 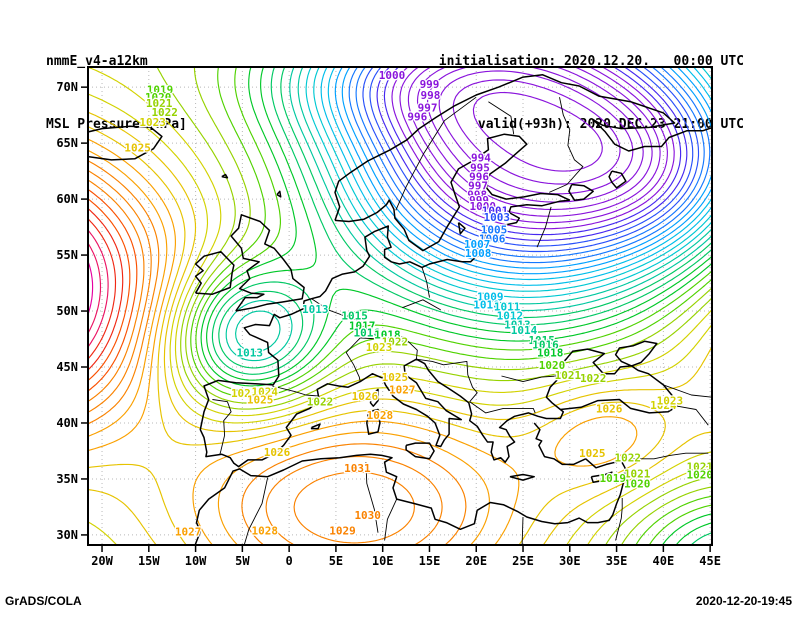 What do you see at coordinates (510, 316) in the screenshot?
I see `isobar-label: 1012` at bounding box center [510, 316].